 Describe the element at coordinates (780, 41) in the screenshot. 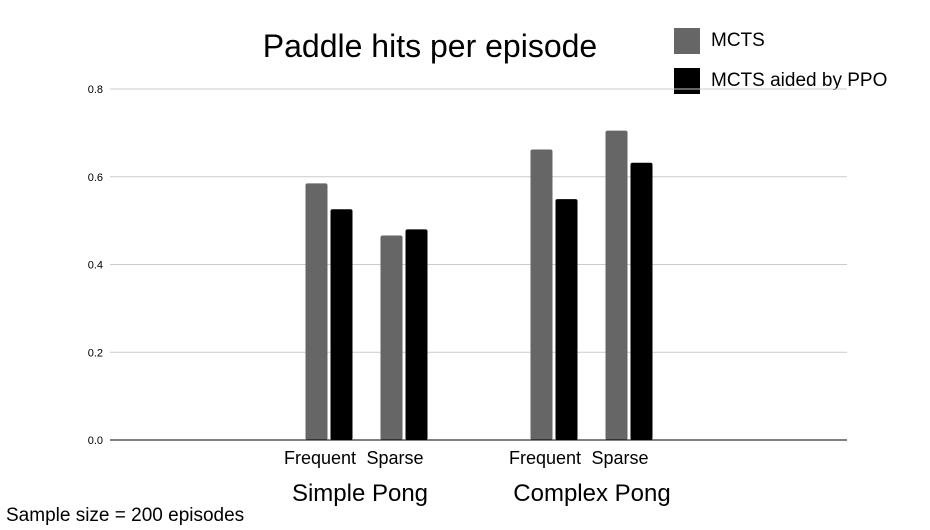

I see `legend-item-mcts: MCTS` at that location.